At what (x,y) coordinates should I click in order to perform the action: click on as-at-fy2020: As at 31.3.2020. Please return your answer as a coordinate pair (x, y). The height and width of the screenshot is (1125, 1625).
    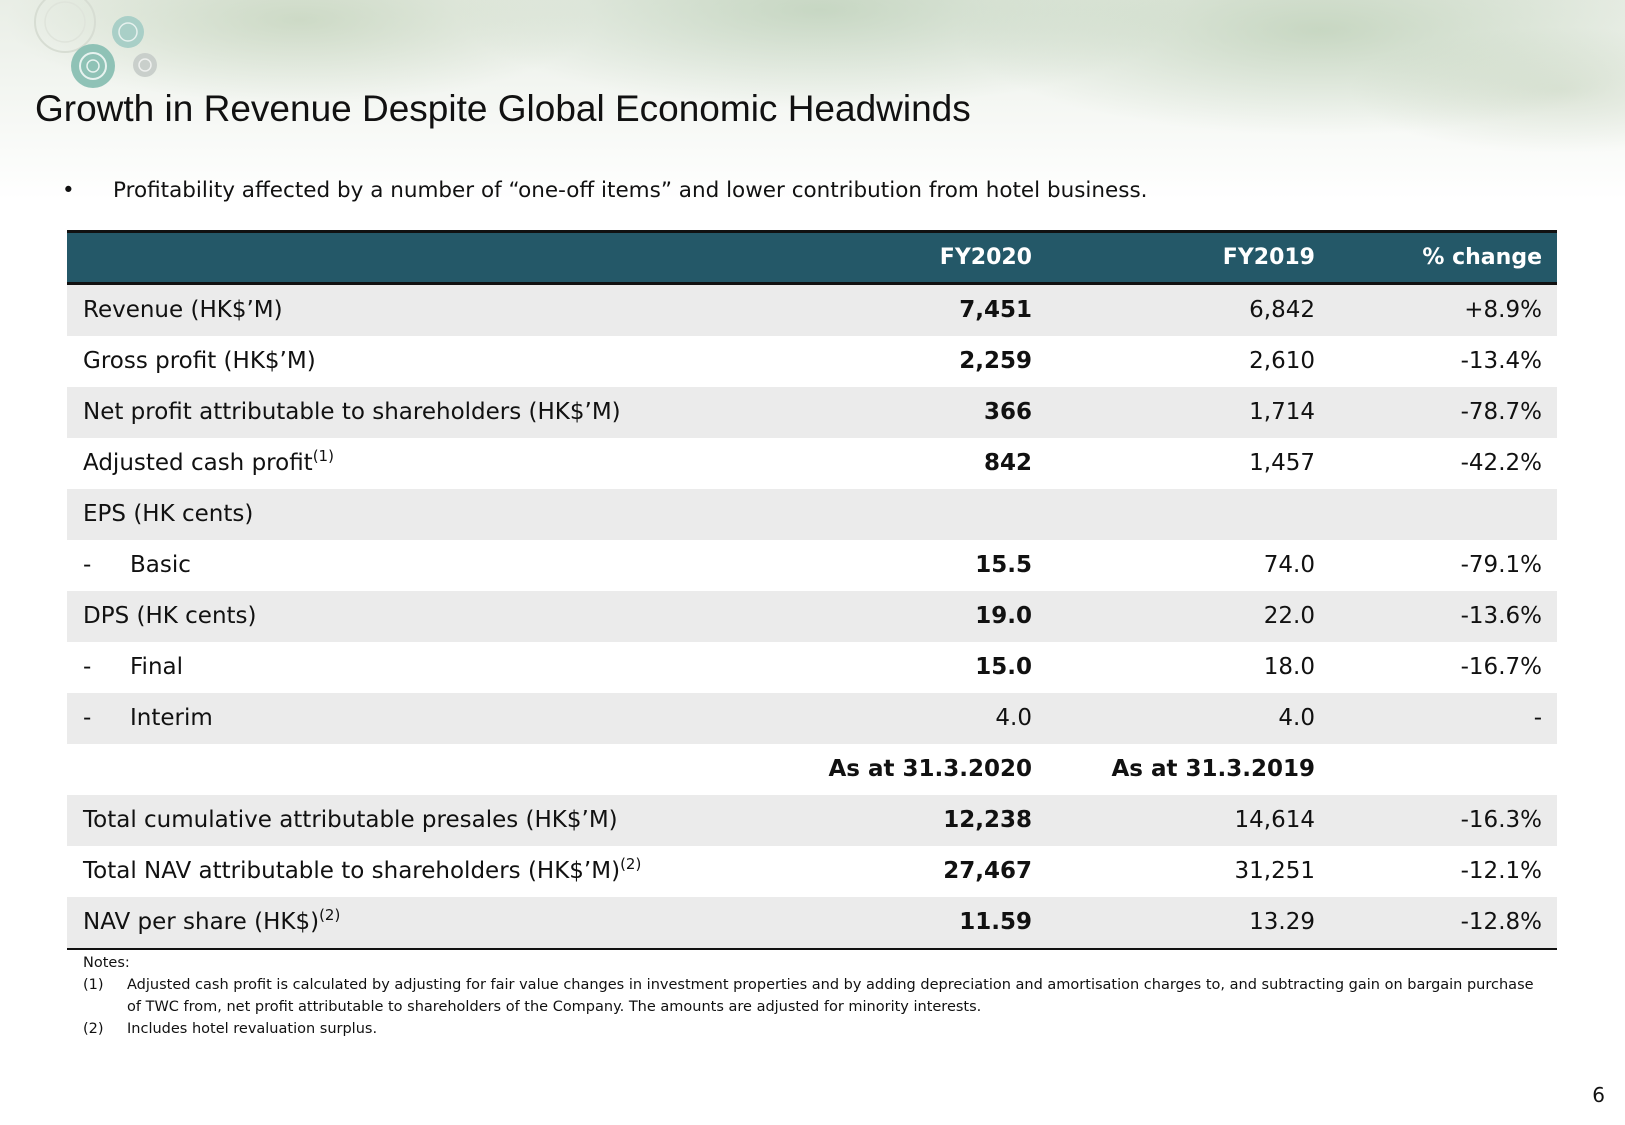
    Looking at the image, I should click on (930, 769).